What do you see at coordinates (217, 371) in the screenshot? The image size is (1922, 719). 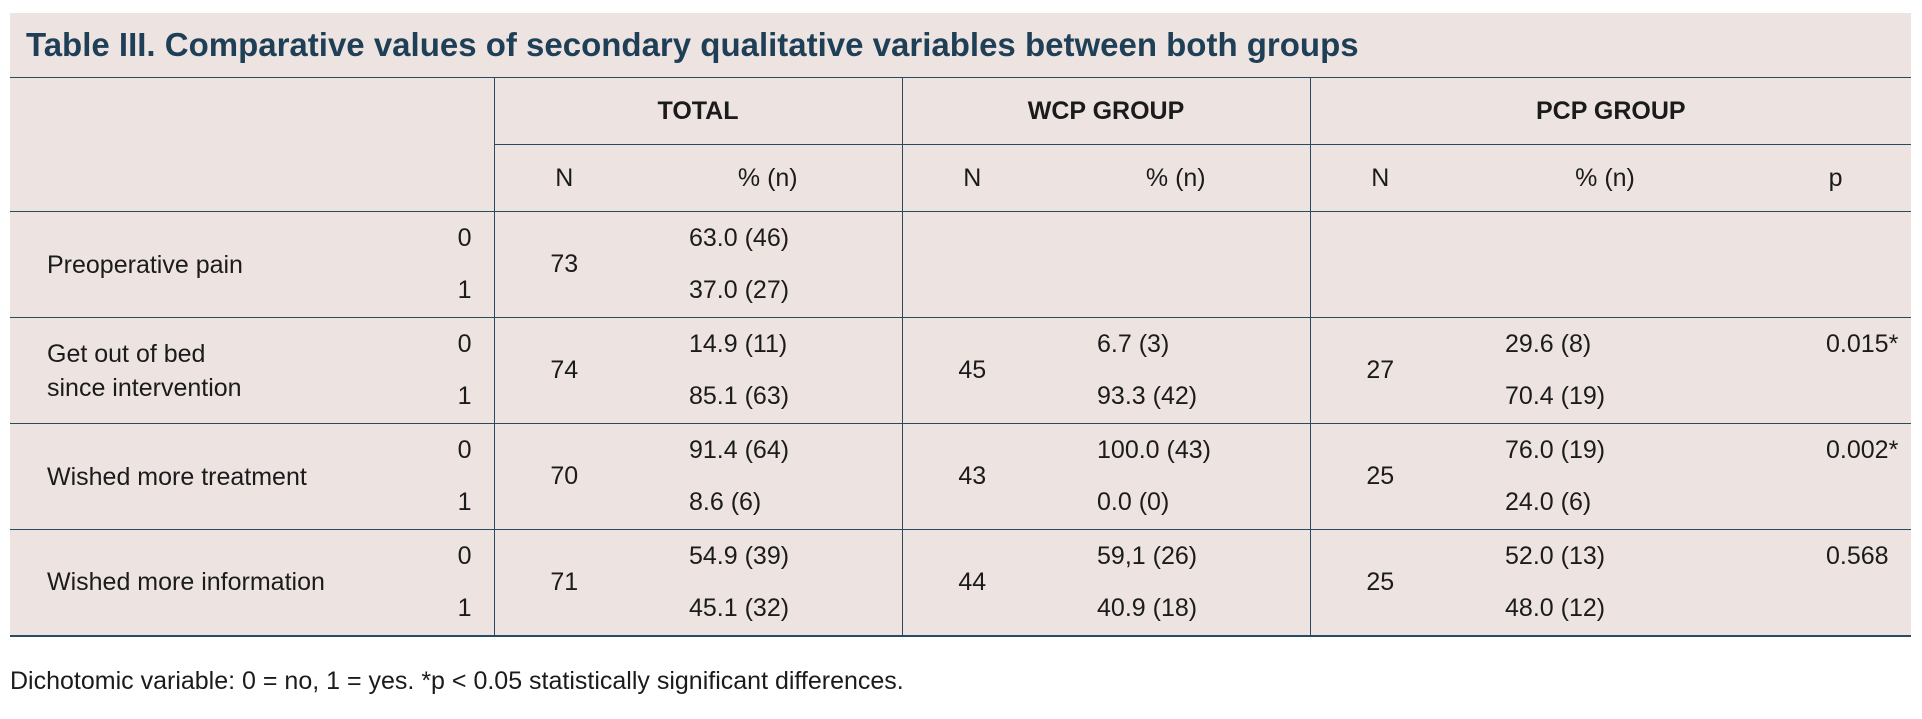 I see `row-label: Get out of bed since intervention` at bounding box center [217, 371].